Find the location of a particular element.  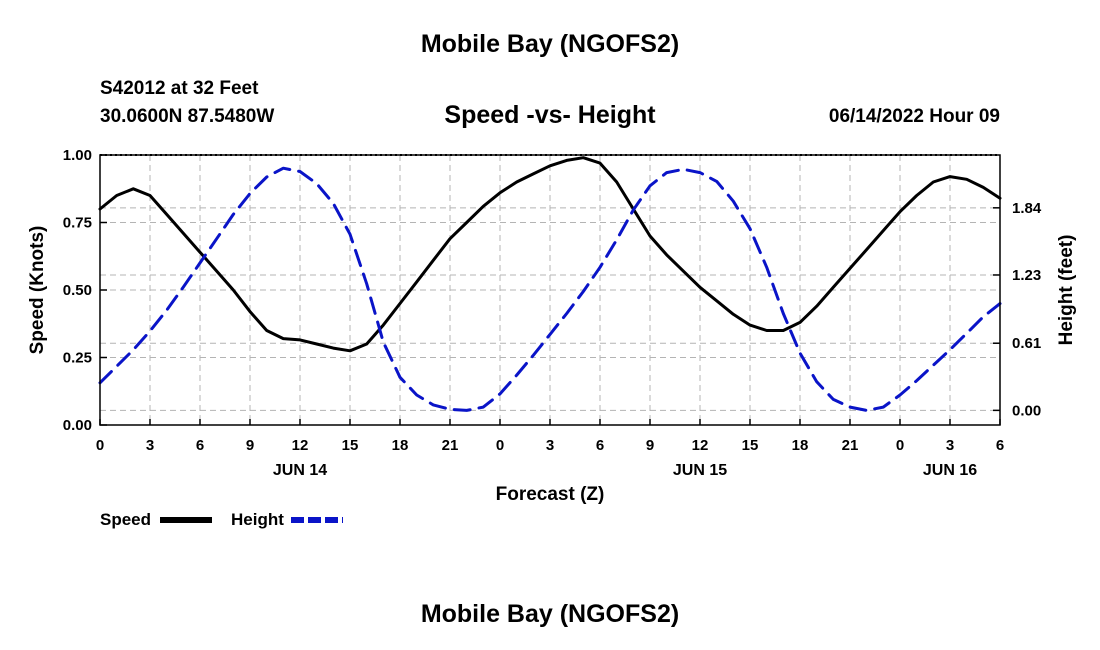

y-axis-right-label: Height (feet) is located at coordinates (1066, 290).